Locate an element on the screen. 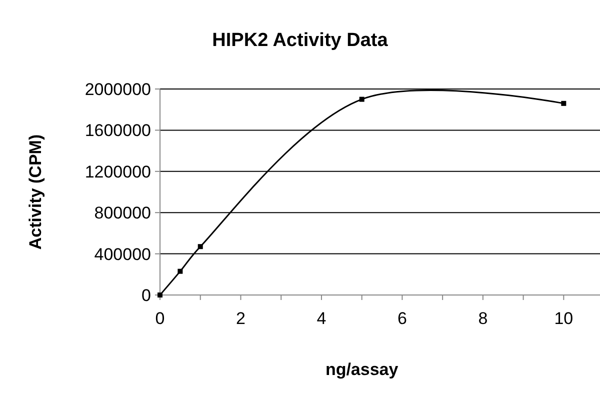  x-axis-title: ng/assay is located at coordinates (362, 369).